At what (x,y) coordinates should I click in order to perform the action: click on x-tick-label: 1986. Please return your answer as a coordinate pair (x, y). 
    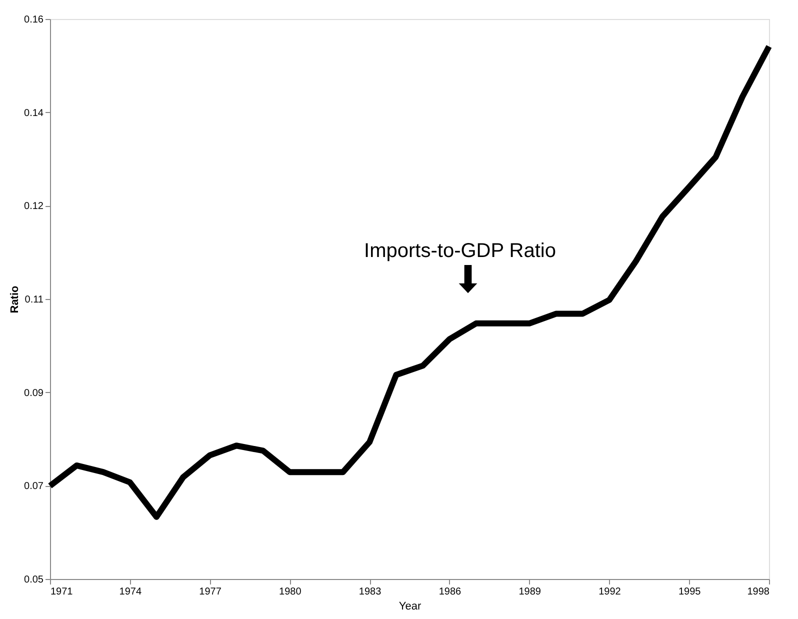
    Looking at the image, I should click on (450, 592).